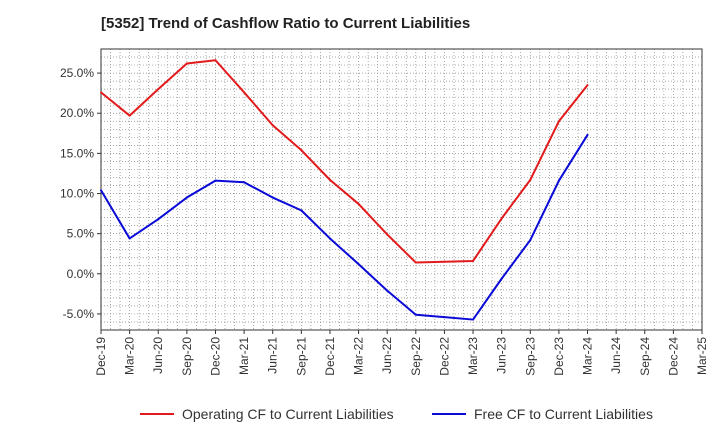  Describe the element at coordinates (79, 314) in the screenshot. I see `y-tick-label: -5.0%` at that location.